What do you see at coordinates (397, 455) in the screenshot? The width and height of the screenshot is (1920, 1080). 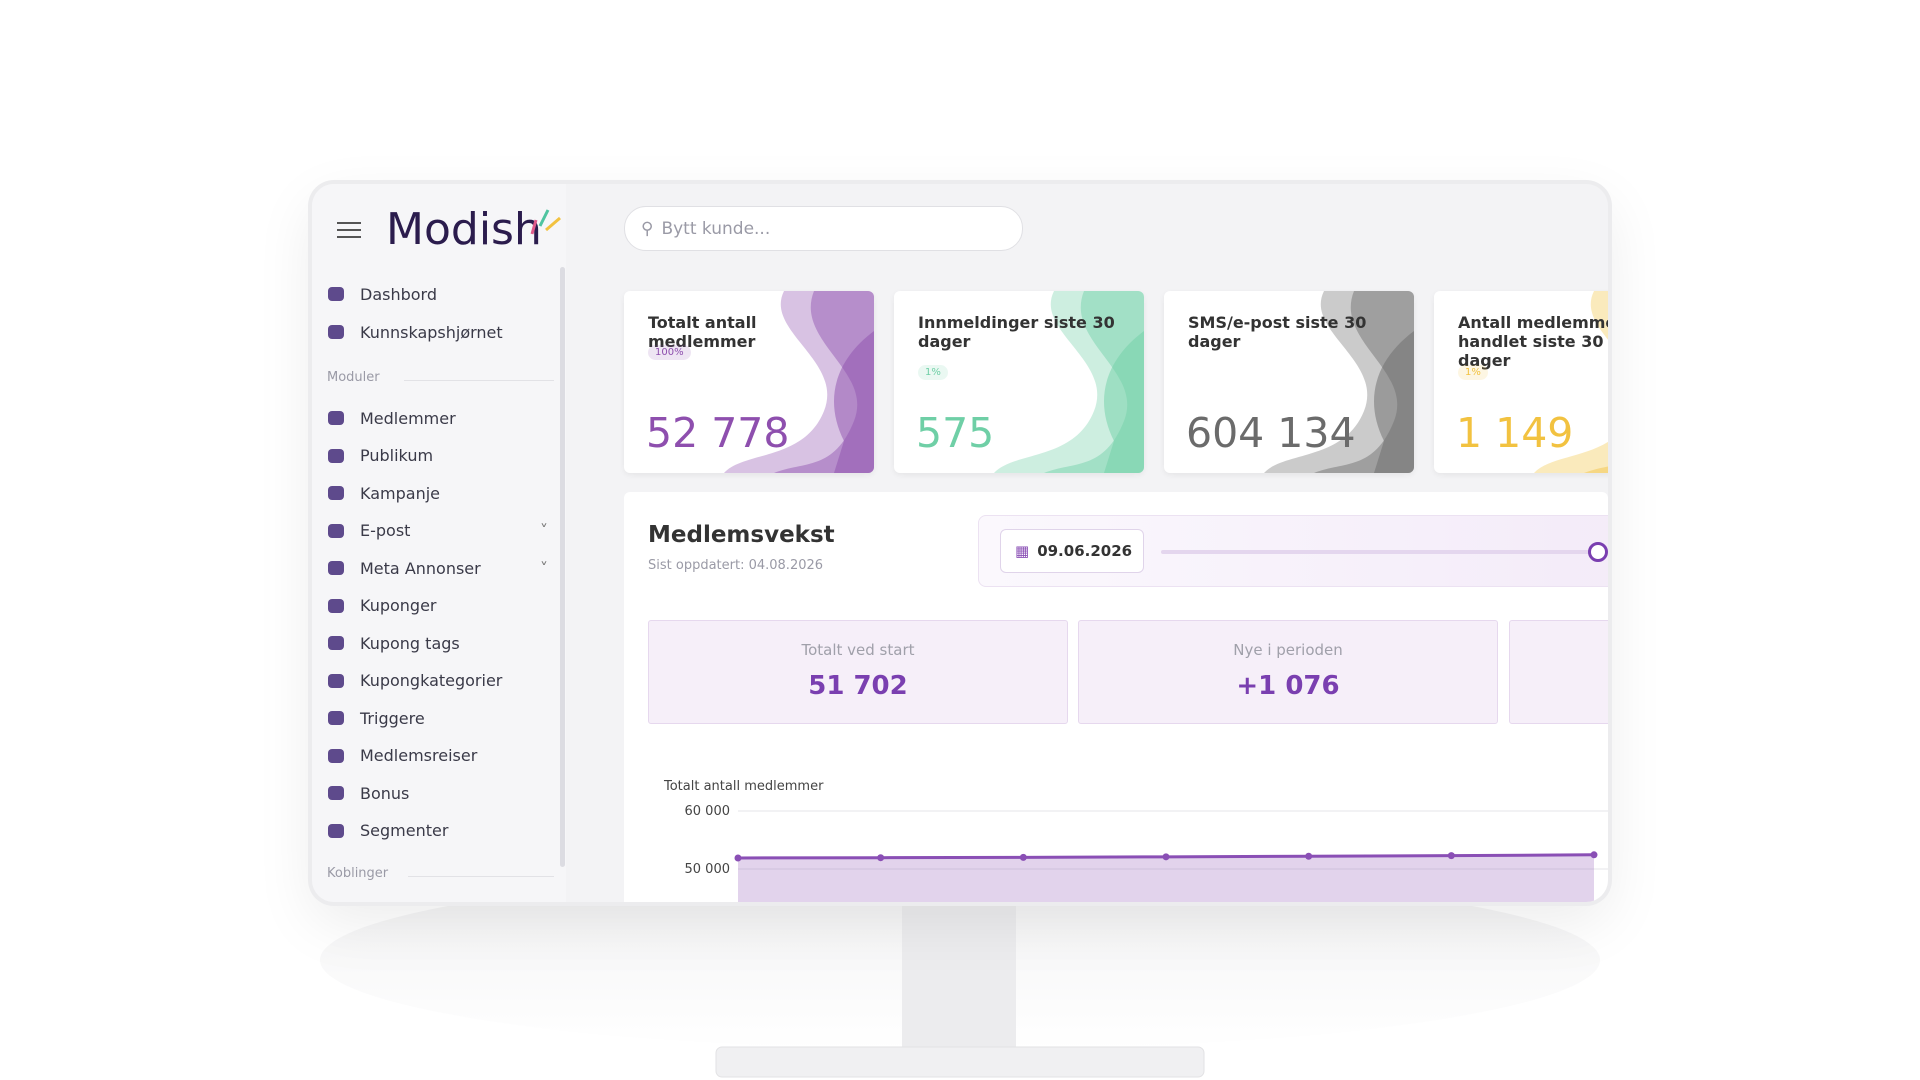 I see `nav-label: Publikum` at bounding box center [397, 455].